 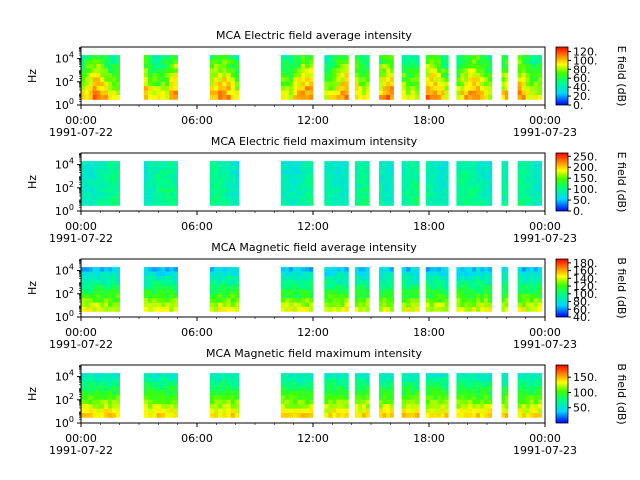 What do you see at coordinates (545, 226) in the screenshot?
I see `x-tick-label: 00:00` at bounding box center [545, 226].